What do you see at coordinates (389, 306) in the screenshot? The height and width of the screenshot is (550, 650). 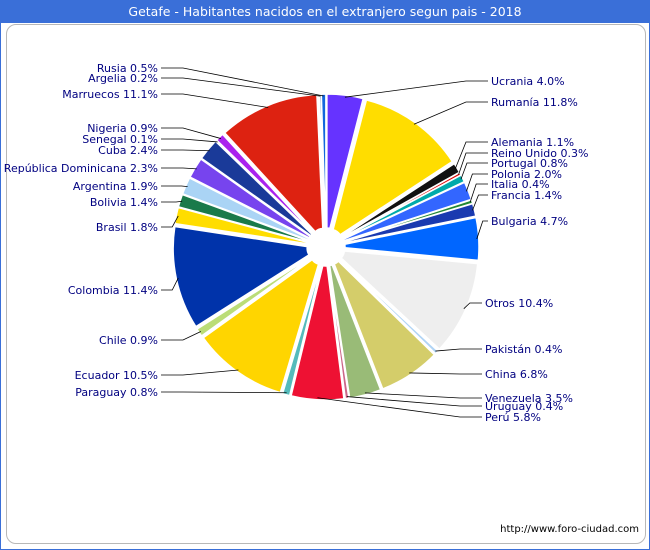 I see `pie-slice-pakist-n` at bounding box center [389, 306].